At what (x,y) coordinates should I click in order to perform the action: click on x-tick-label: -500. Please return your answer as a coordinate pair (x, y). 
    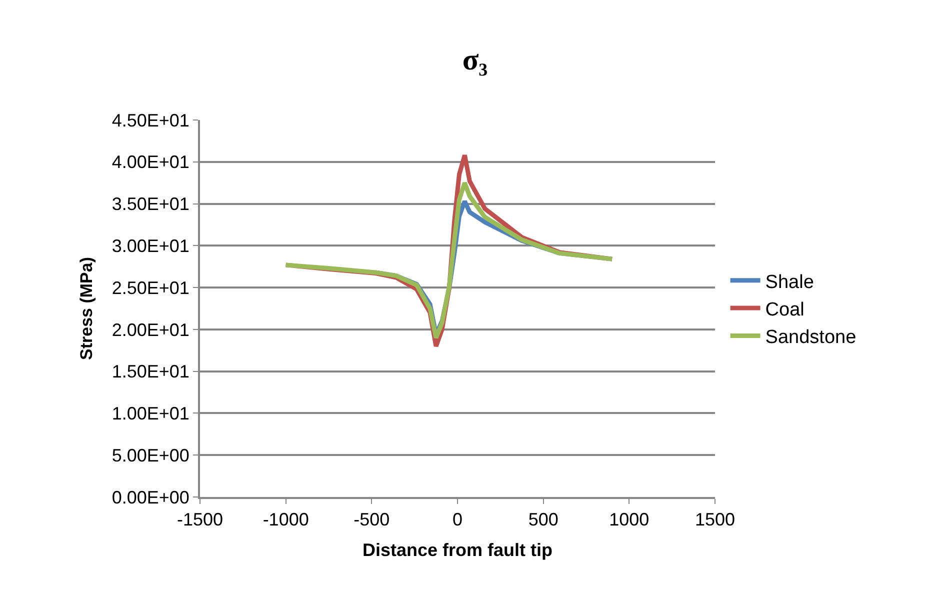
    Looking at the image, I should click on (372, 520).